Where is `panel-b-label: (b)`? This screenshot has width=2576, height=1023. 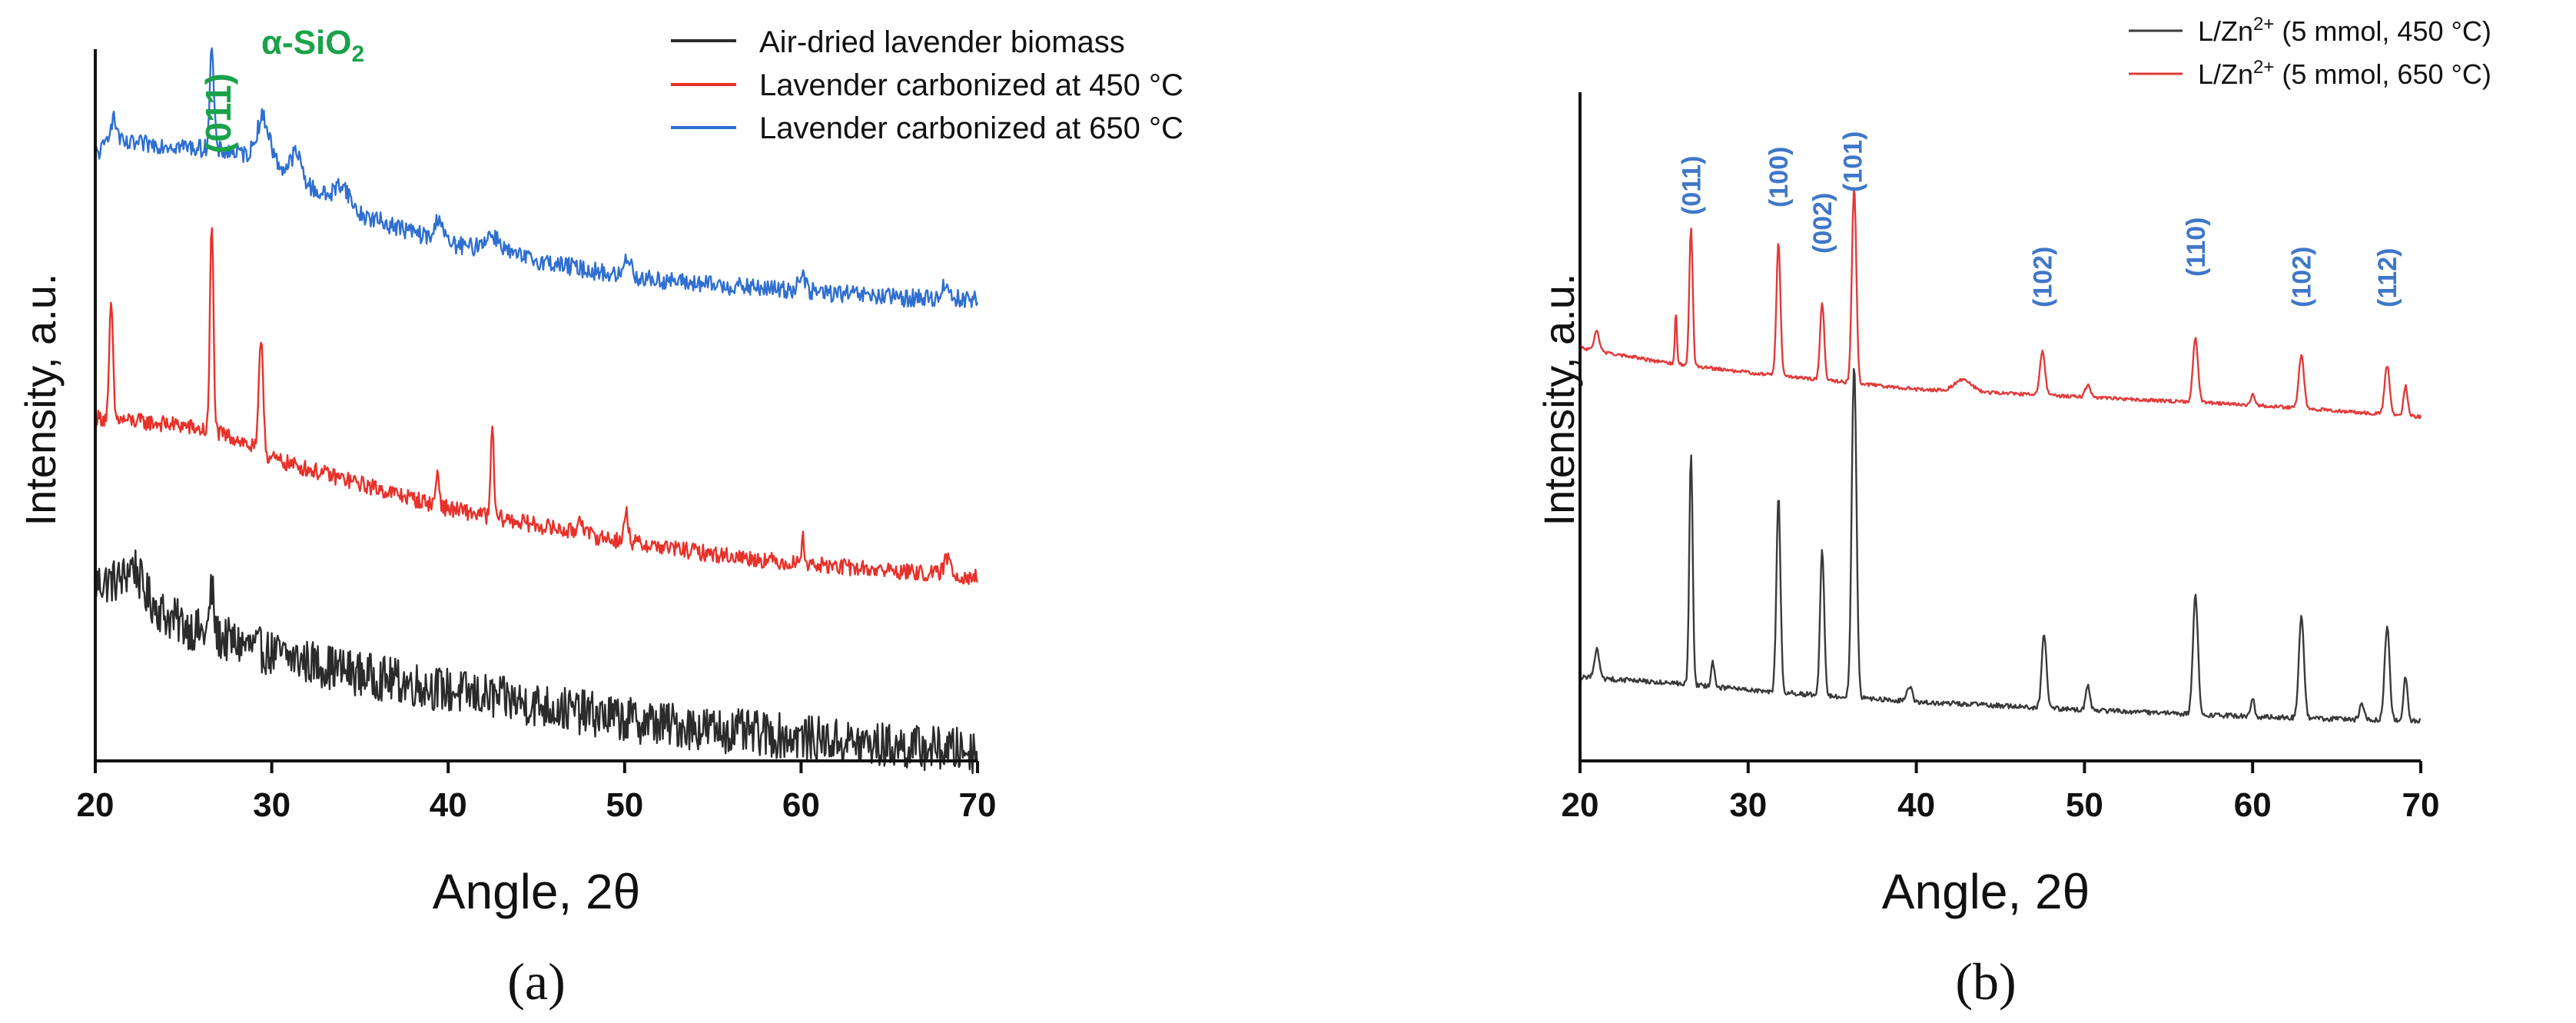
panel-b-label: (b) is located at coordinates (1985, 981).